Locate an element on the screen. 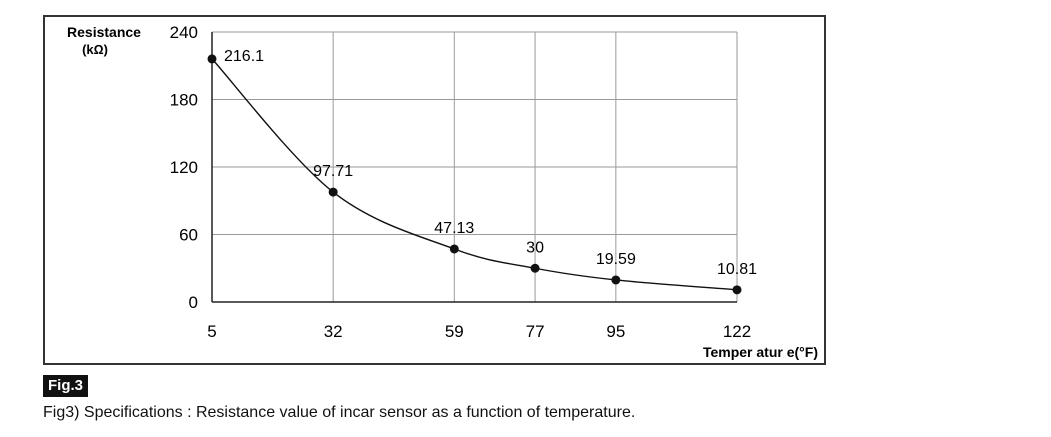 The height and width of the screenshot is (437, 1051). y-tick-label: 180 is located at coordinates (184, 100).